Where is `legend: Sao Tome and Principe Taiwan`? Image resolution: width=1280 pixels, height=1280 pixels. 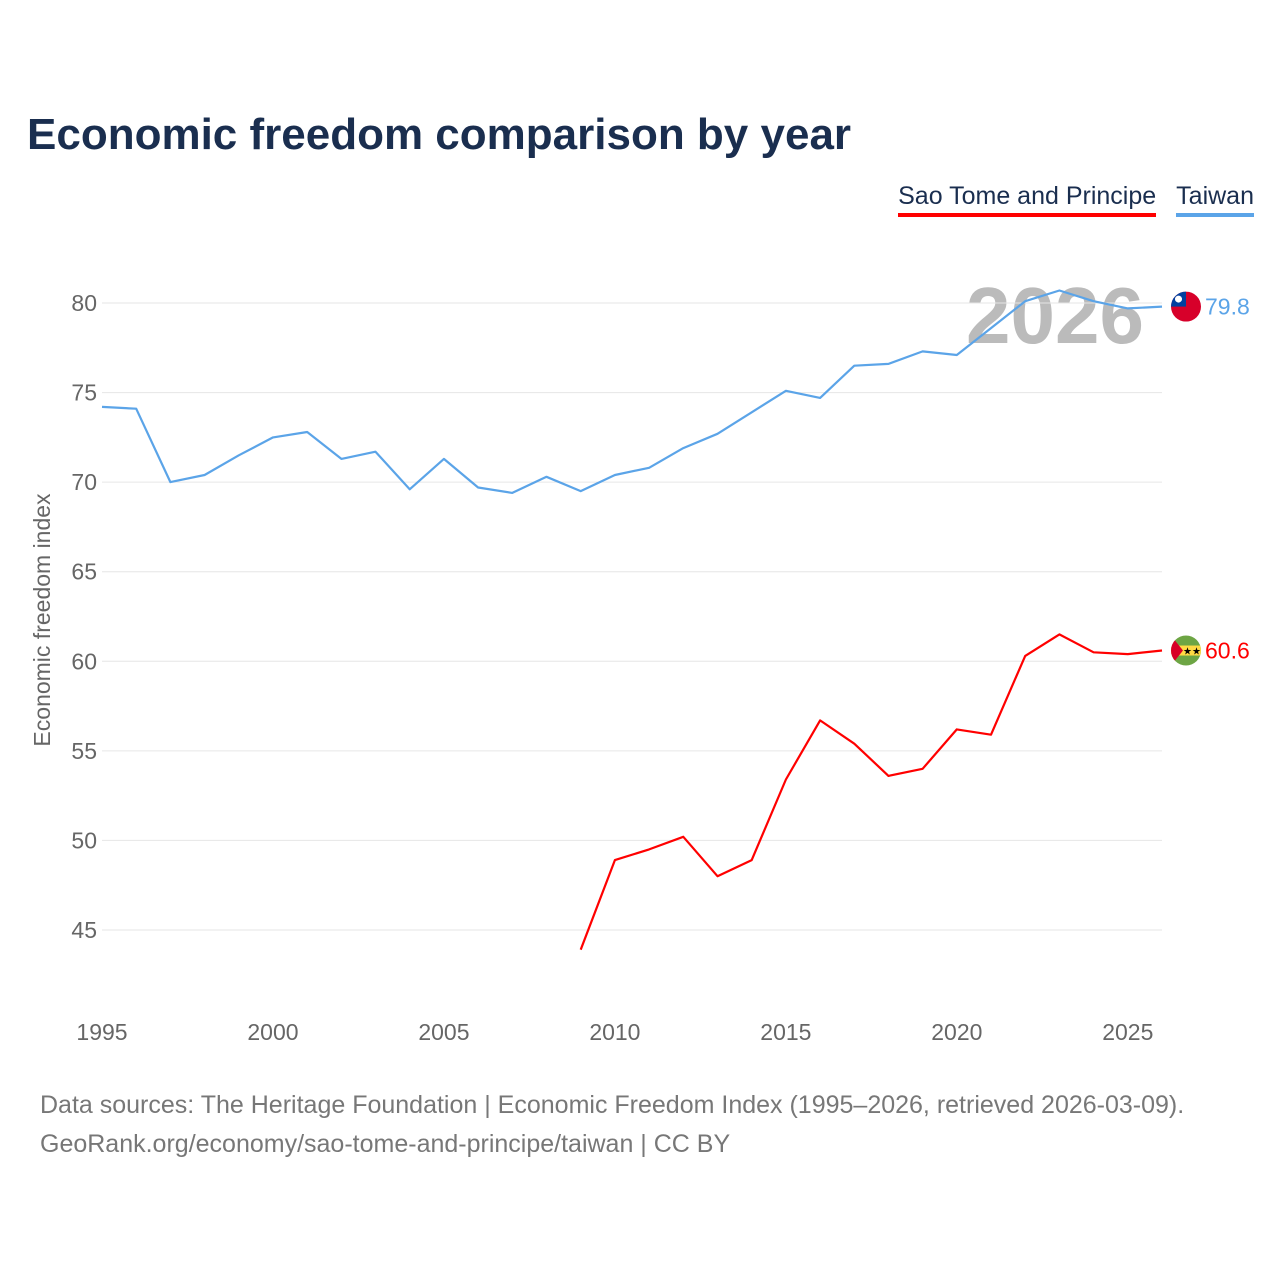
legend: Sao Tome and Principe Taiwan is located at coordinates (1076, 199).